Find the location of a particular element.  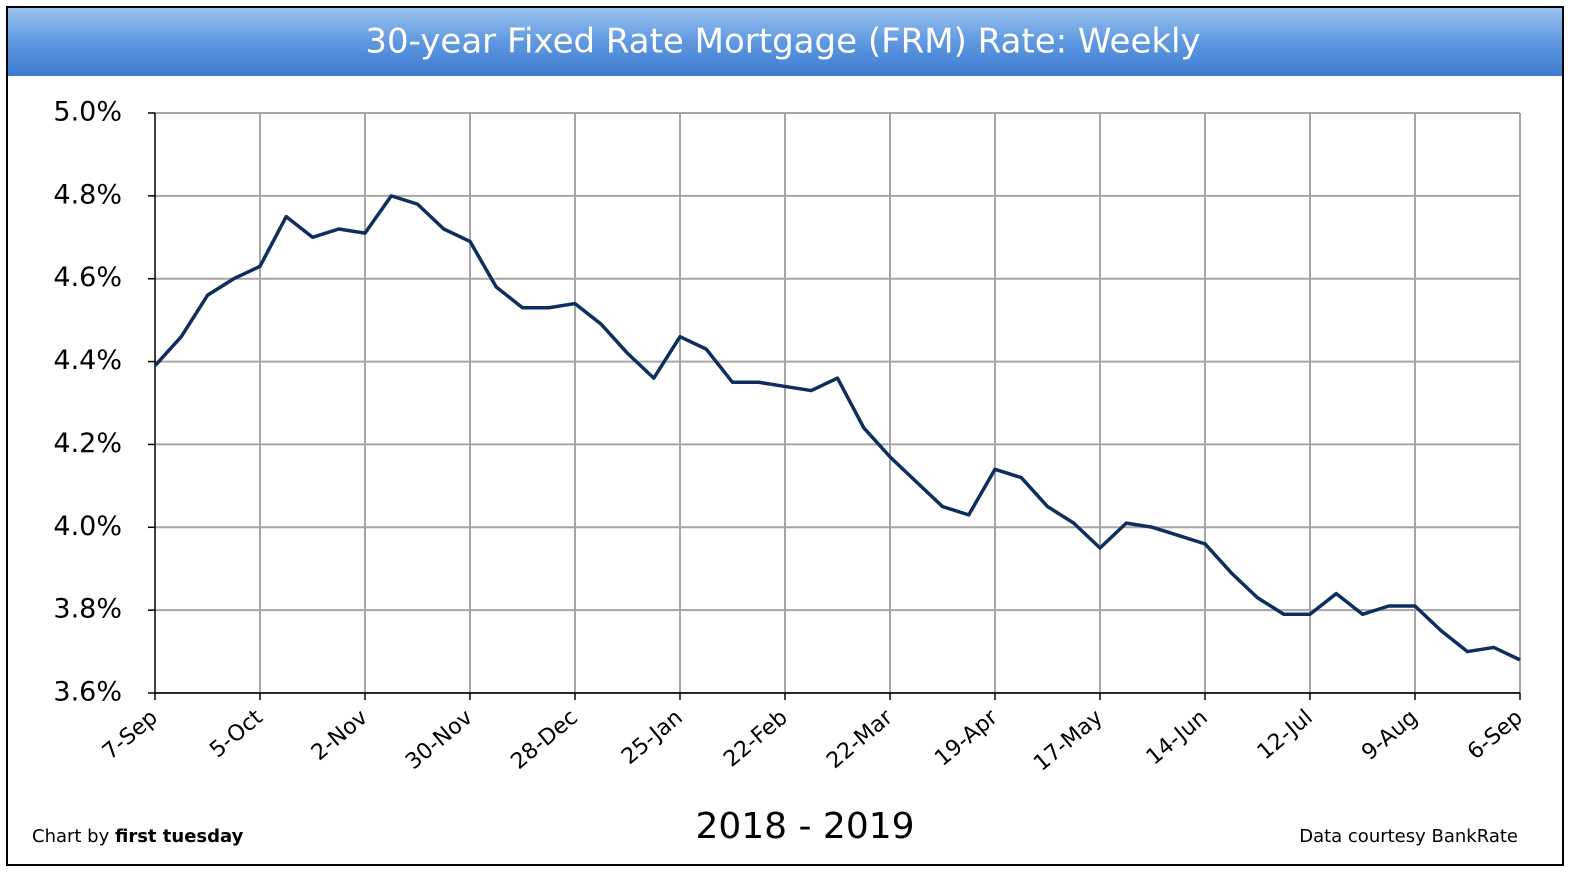

x-axis-label: 2018 - 2019 is located at coordinates (804, 826).